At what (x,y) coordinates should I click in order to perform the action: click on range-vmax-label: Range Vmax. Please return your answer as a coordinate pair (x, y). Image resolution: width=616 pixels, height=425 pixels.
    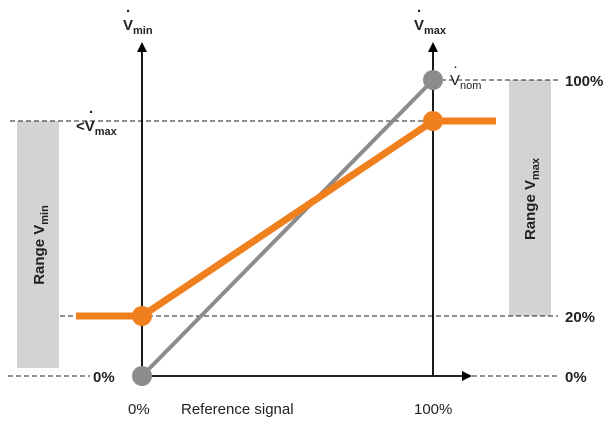
    Looking at the image, I should click on (532, 198).